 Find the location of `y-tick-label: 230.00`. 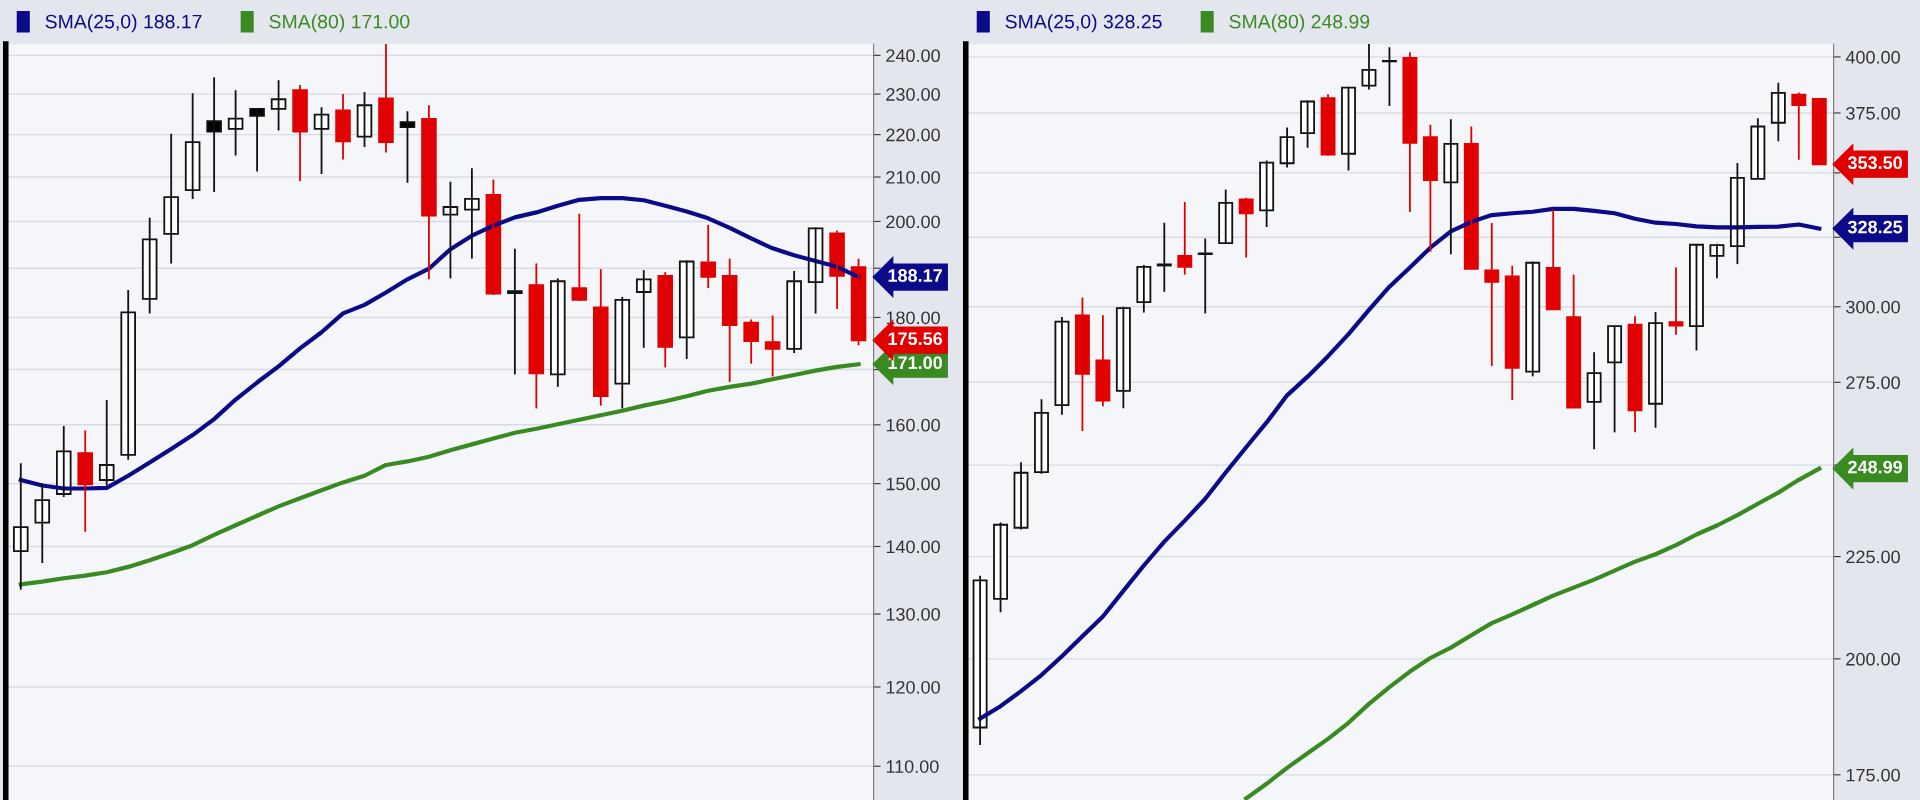

y-tick-label: 230.00 is located at coordinates (913, 94).